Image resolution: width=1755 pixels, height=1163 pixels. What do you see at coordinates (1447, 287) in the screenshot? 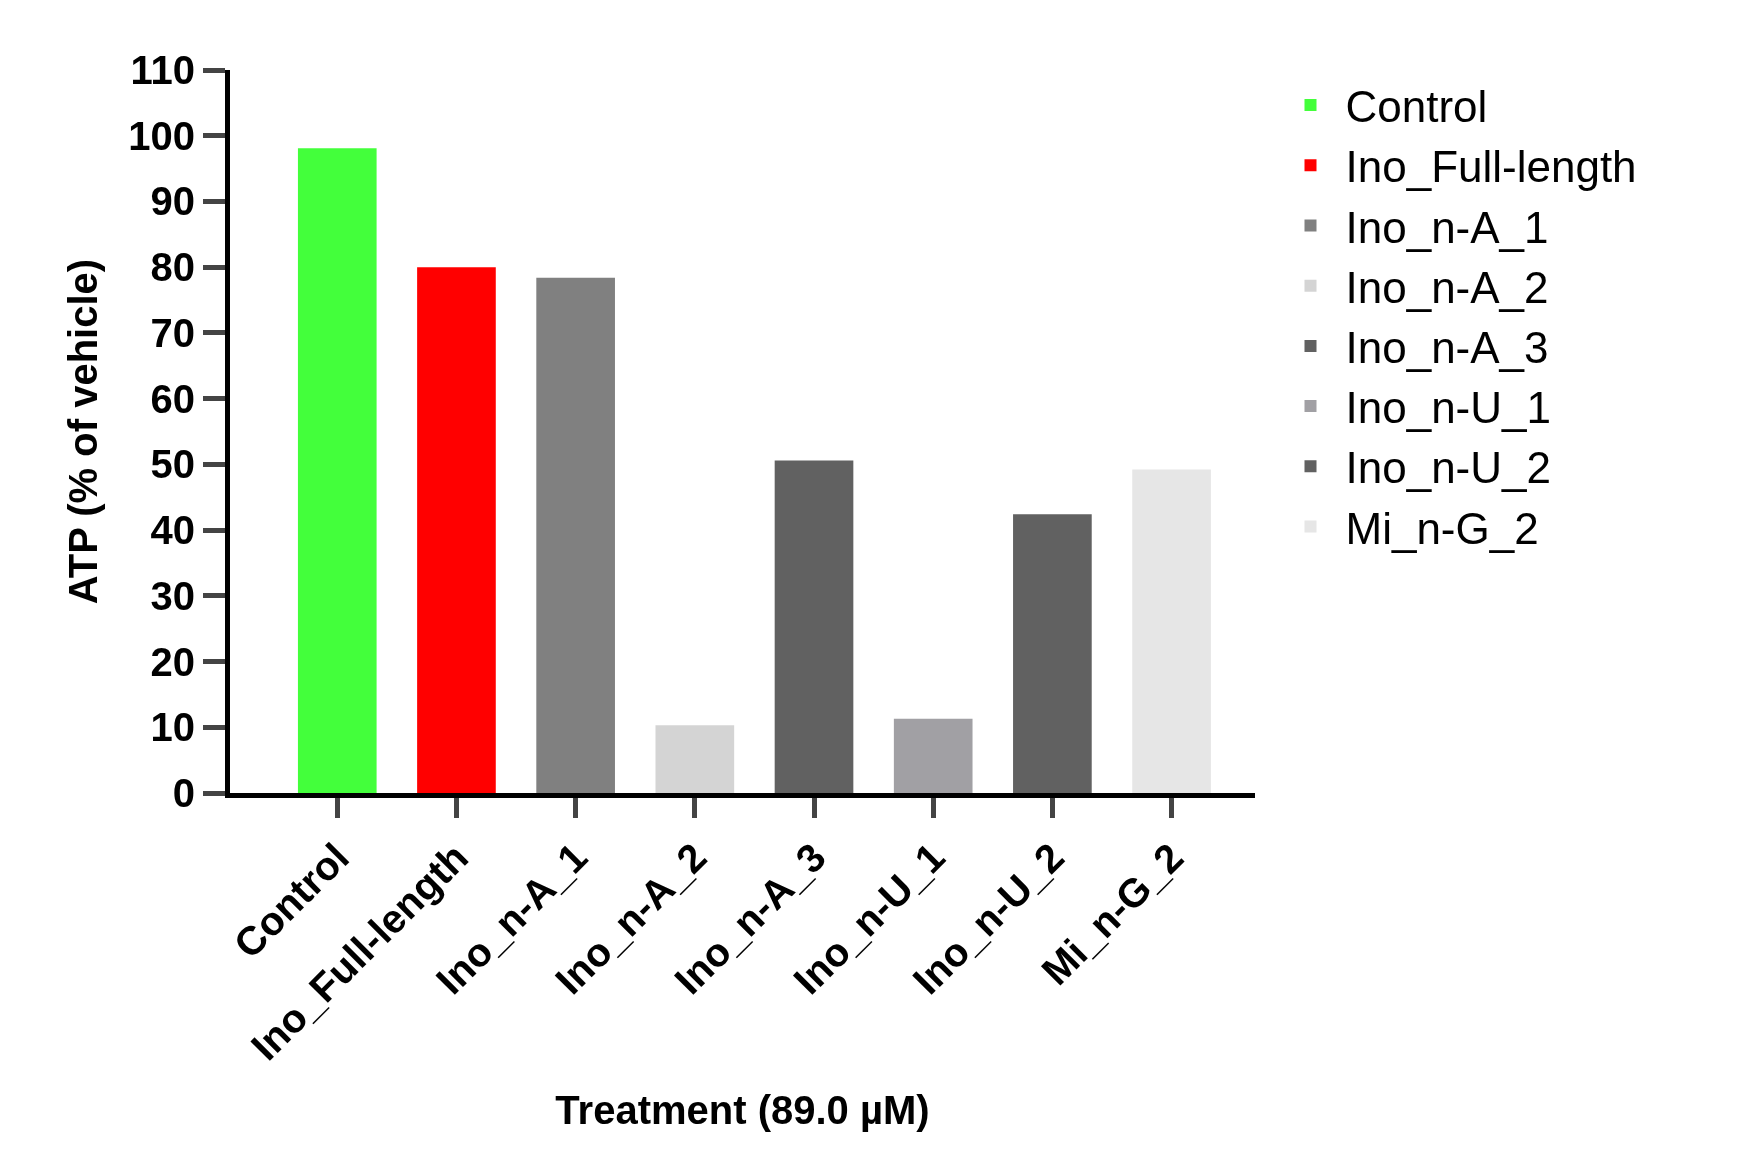
I see `legend-label: Ino_n-A_2` at bounding box center [1447, 287].